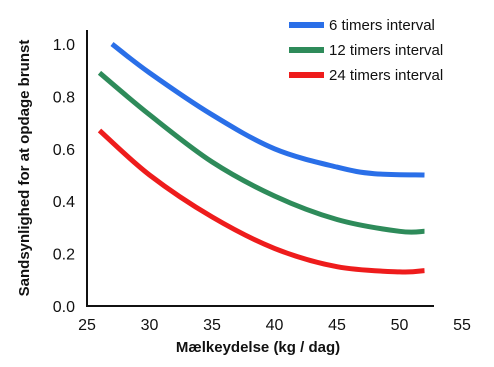 This screenshot has width=494, height=367. What do you see at coordinates (212, 325) in the screenshot?
I see `x-tick-label: 35` at bounding box center [212, 325].